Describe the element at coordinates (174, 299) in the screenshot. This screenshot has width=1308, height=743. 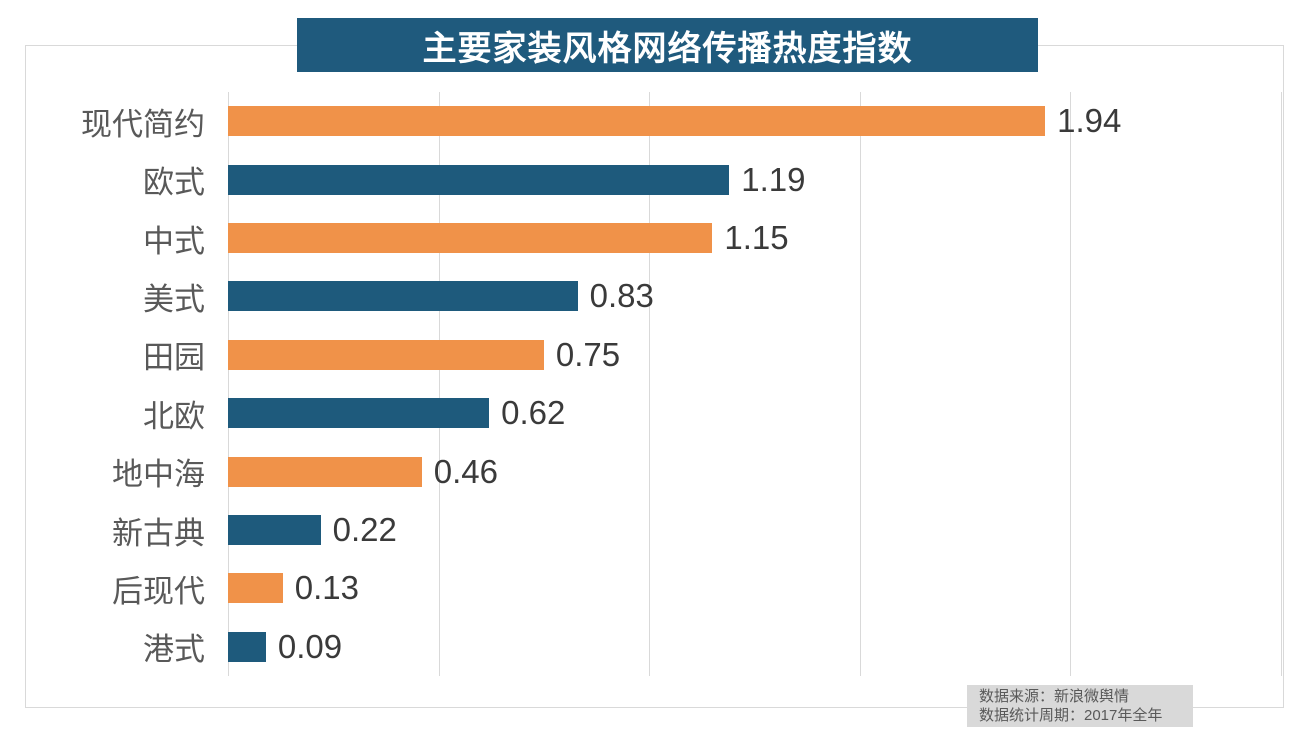
I see `category-label: 美式` at that location.